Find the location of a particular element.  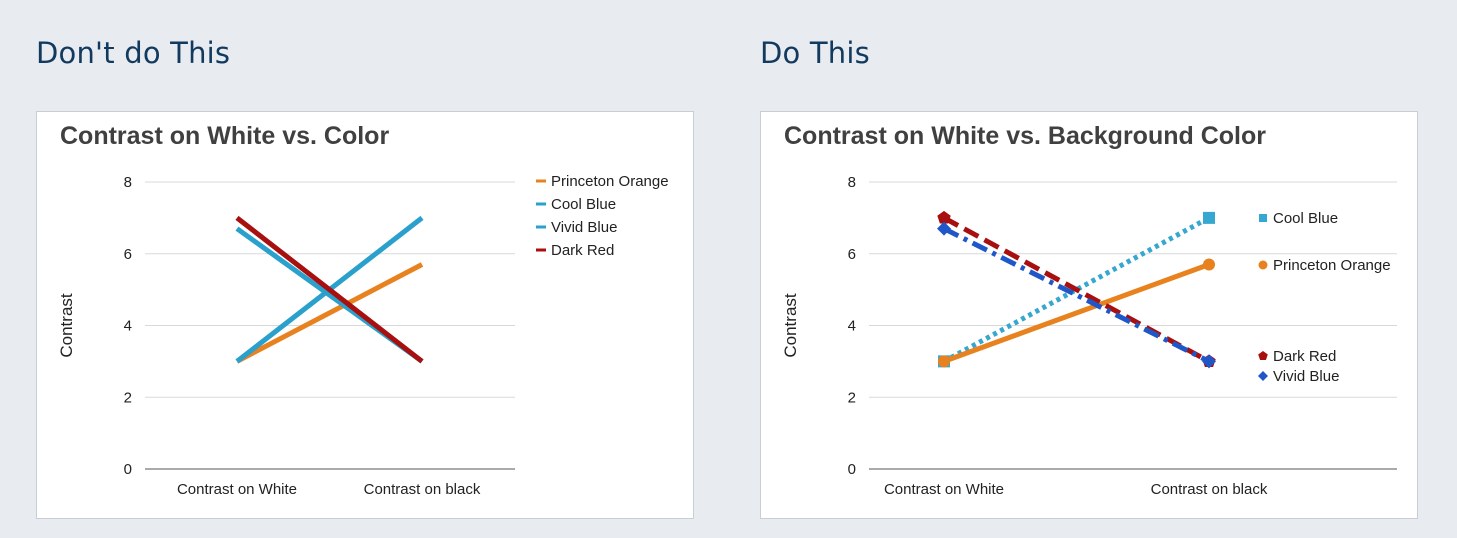

chart-title: Contrast on White vs. Color is located at coordinates (224, 136).